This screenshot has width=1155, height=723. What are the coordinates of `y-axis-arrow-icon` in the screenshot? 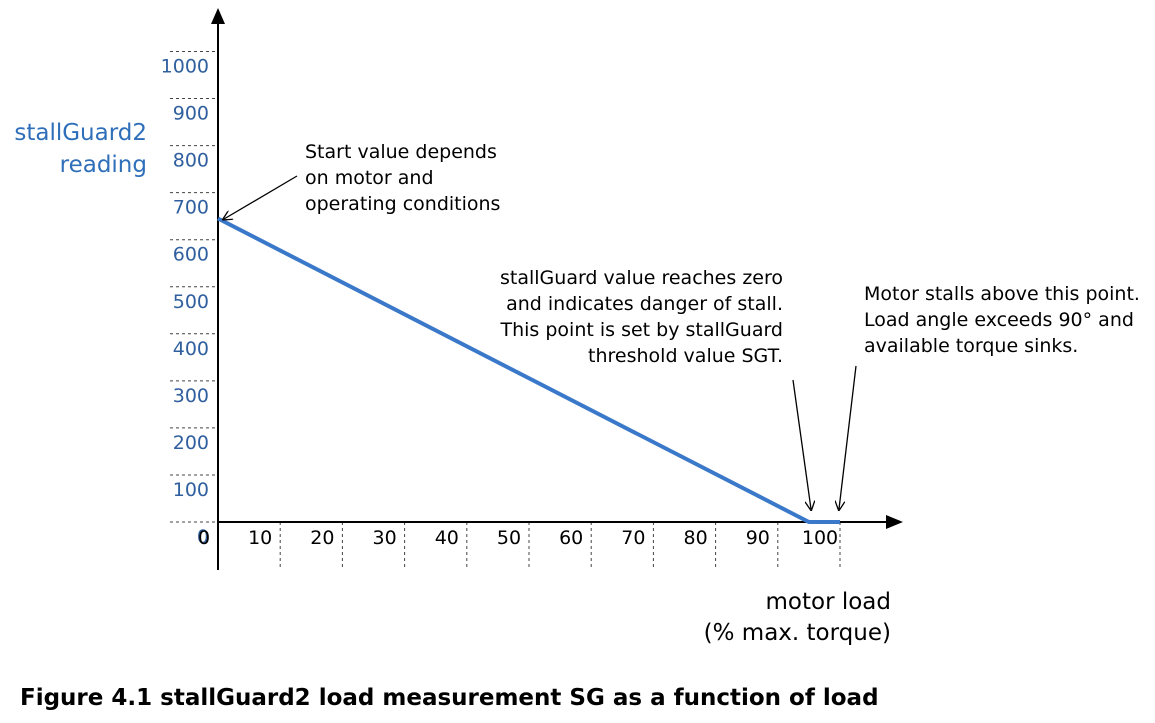 It's located at (218, 16).